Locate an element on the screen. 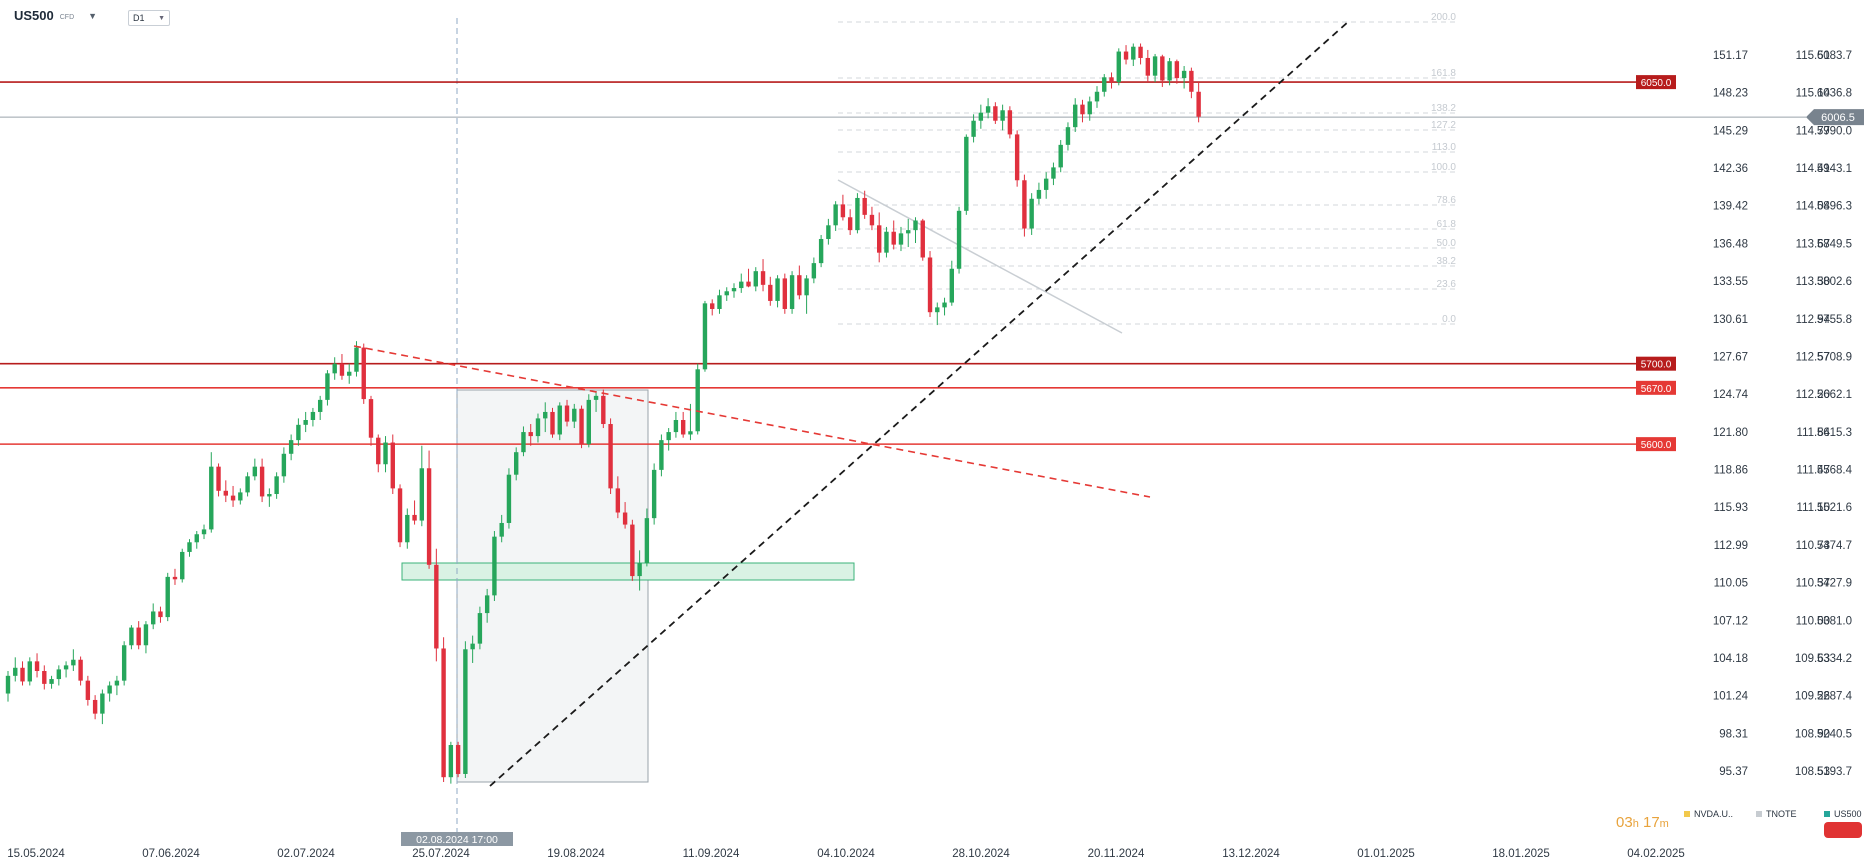  range-box is located at coordinates (552, 586).